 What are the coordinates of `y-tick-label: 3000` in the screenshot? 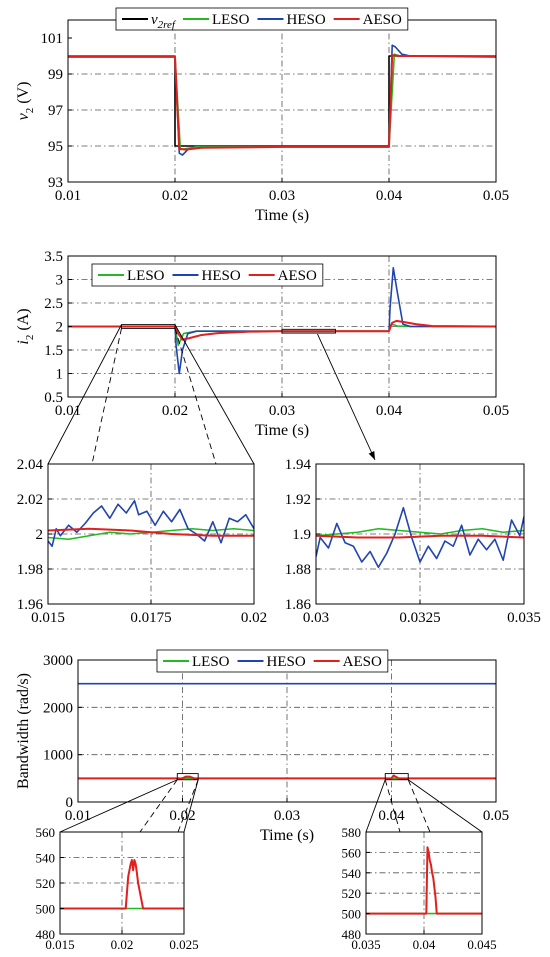 It's located at (58, 661).